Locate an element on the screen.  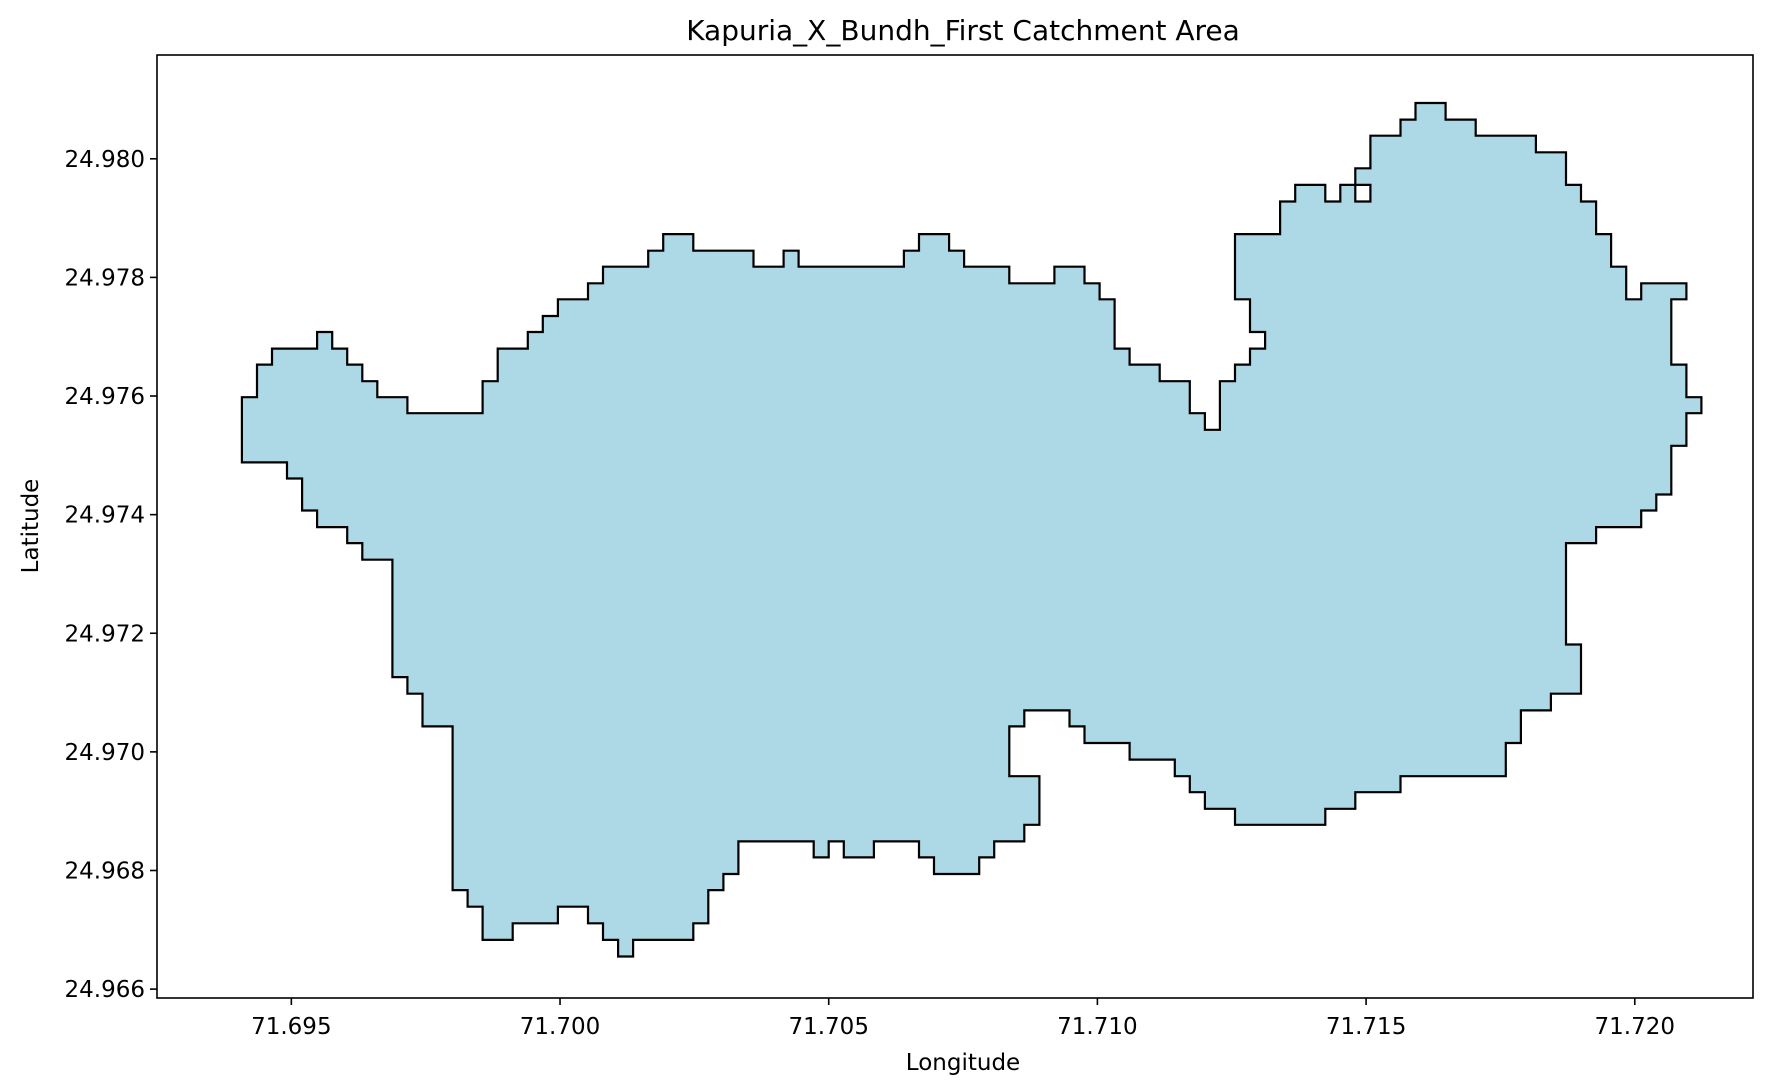
x-tick-label: 71.700 is located at coordinates (560, 1027).